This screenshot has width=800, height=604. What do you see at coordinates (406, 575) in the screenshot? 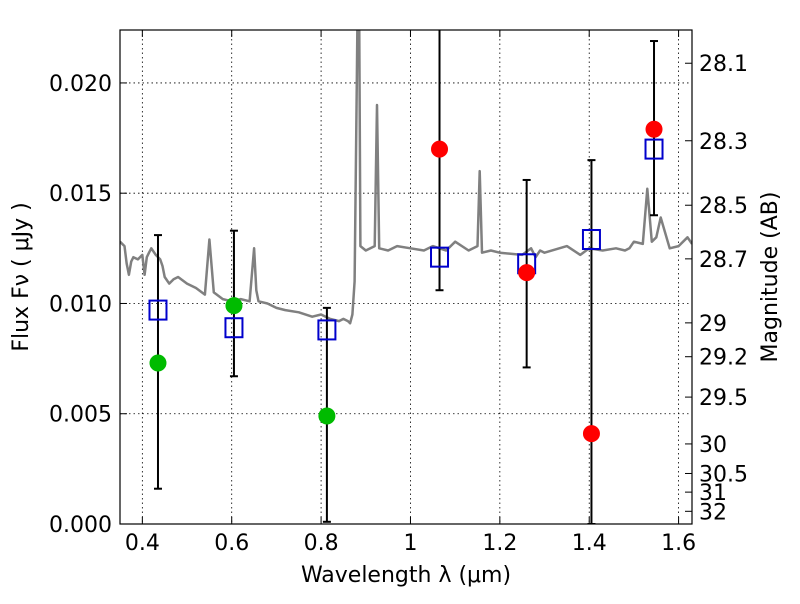
I see `x-axis-label: Wavelength λ (μm)` at bounding box center [406, 575].